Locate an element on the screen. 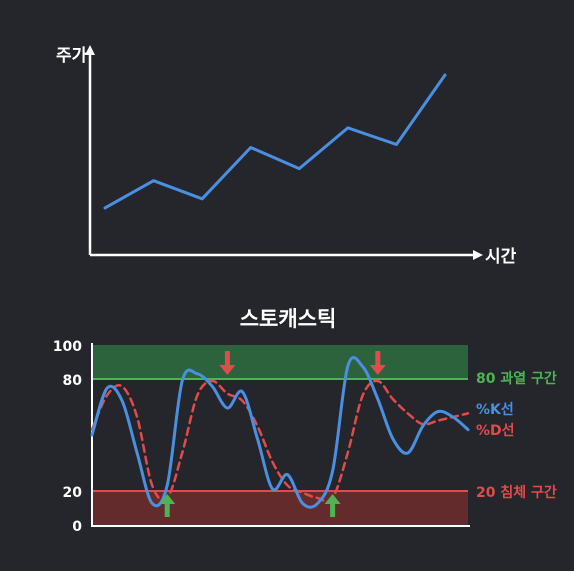  oversold-zone is located at coordinates (280, 508).